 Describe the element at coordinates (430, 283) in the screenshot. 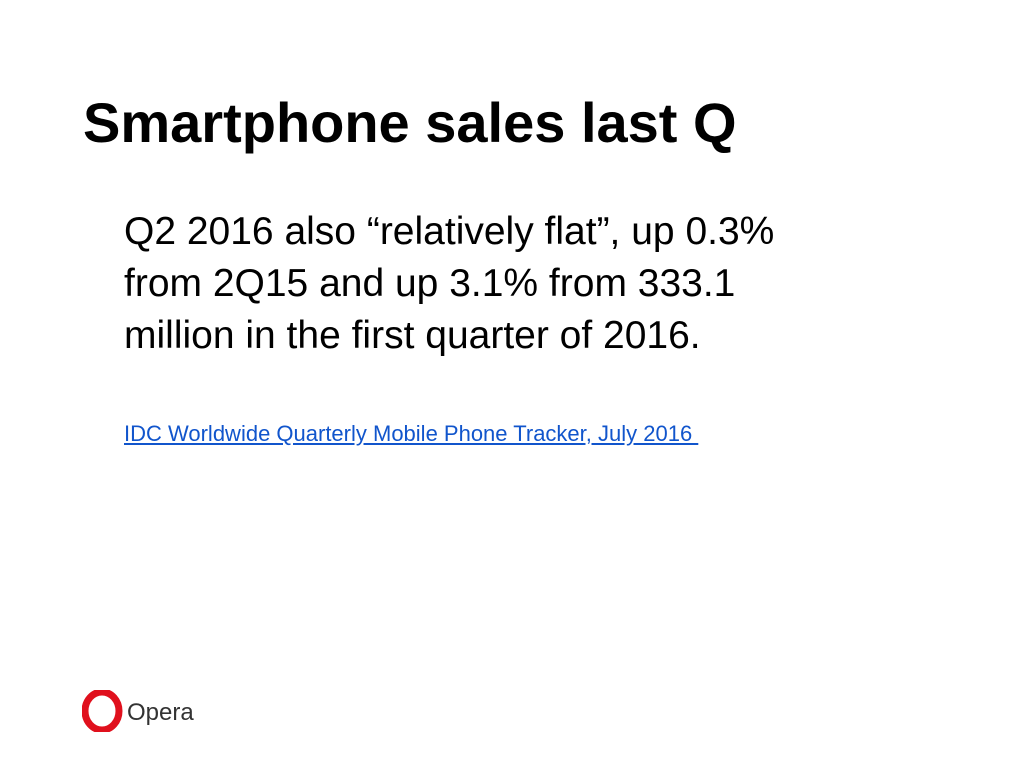

I see `body-line: from 2Q15 and up 3.1% from 333.1` at that location.